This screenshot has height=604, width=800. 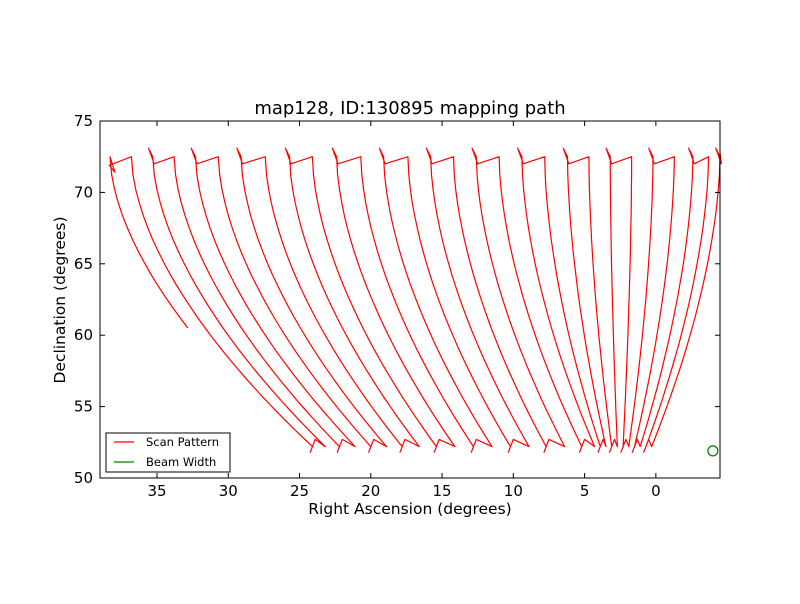 What do you see at coordinates (156, 491) in the screenshot?
I see `x-tick-label: 35` at bounding box center [156, 491].